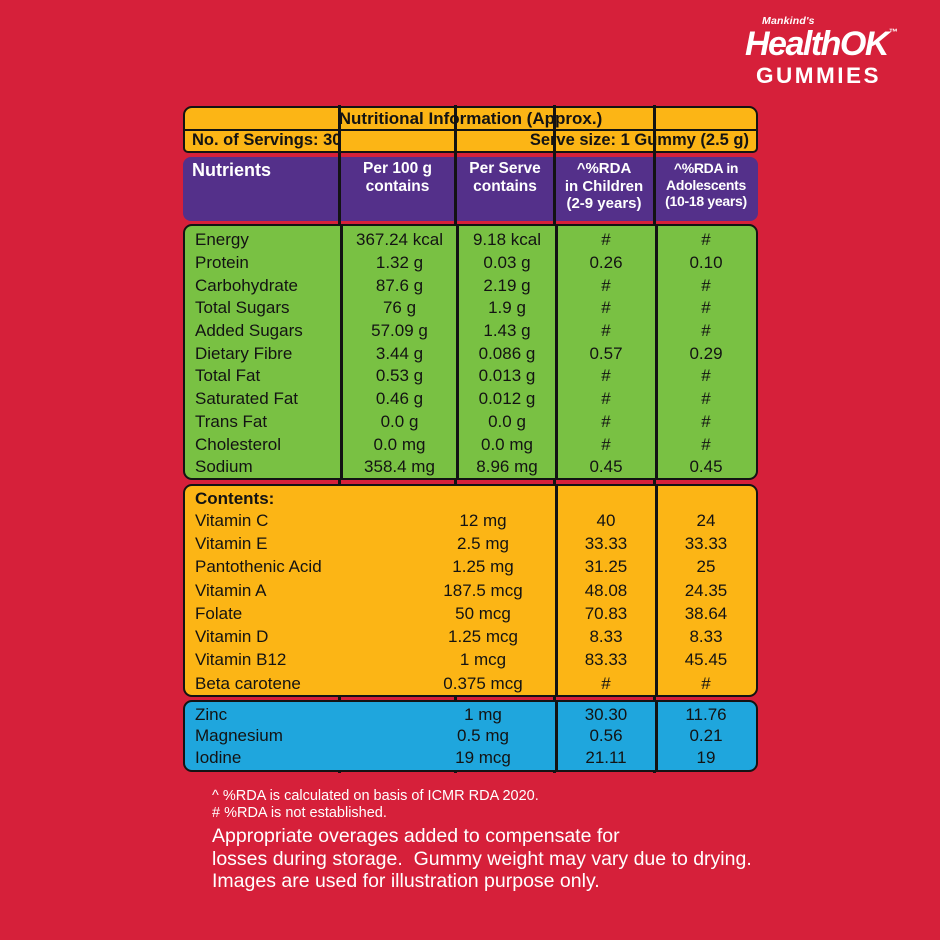  I want to click on per-100g-value: 0.0 g, so click(399, 421).